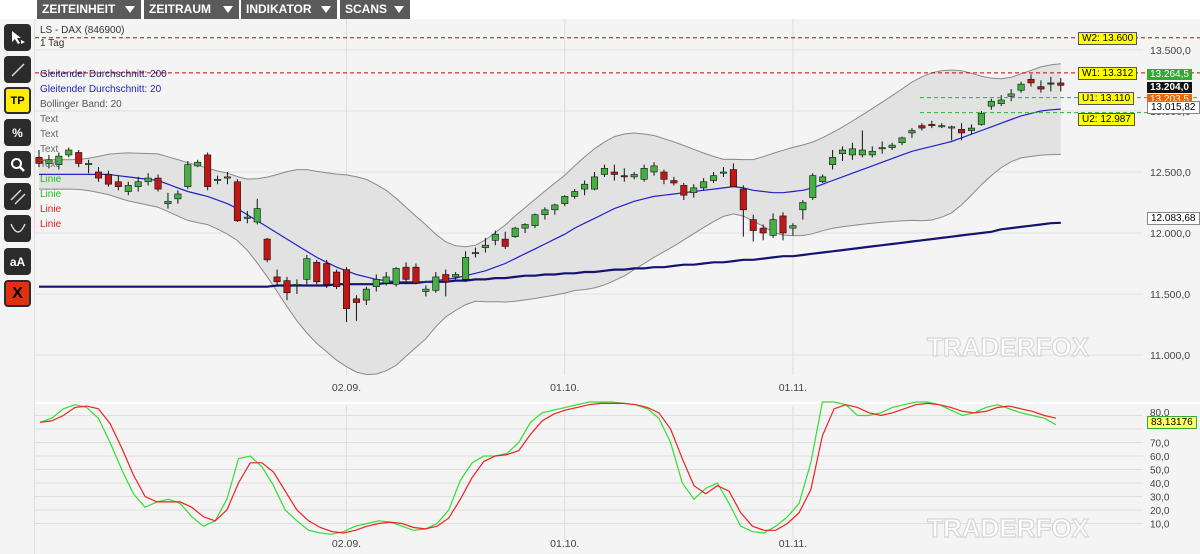 This screenshot has width=1200, height=554. Describe the element at coordinates (17, 228) in the screenshot. I see `arc-tool-button` at that location.